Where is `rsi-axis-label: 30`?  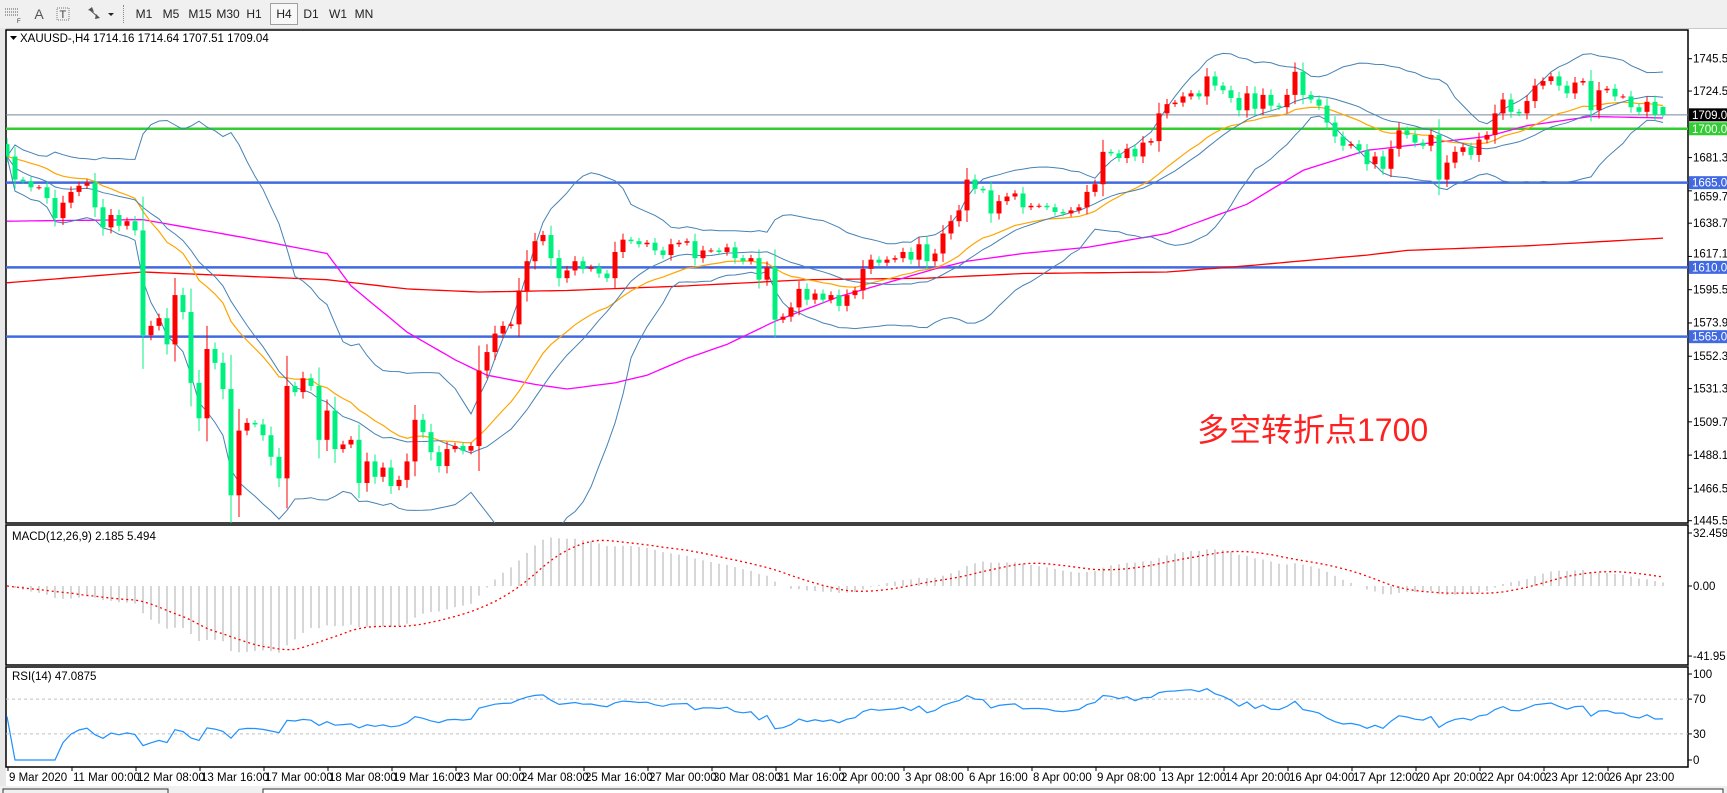 rsi-axis-label: 30 is located at coordinates (1699, 735).